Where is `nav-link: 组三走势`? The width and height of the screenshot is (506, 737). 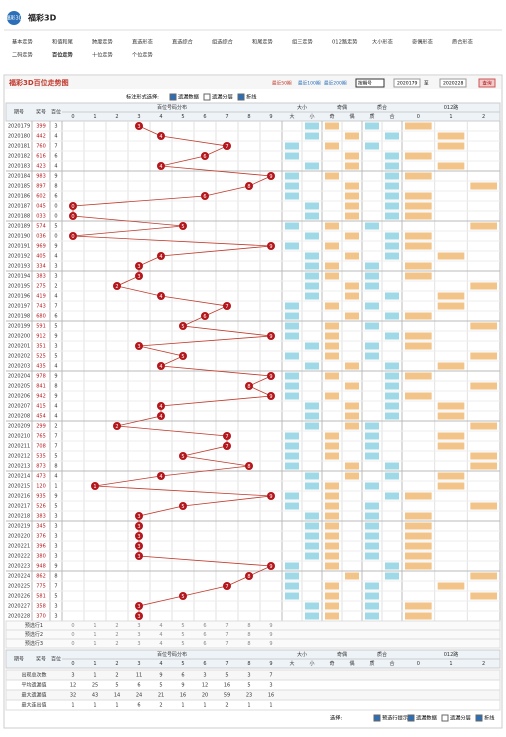 nav-link: 组三走势 is located at coordinates (302, 42).